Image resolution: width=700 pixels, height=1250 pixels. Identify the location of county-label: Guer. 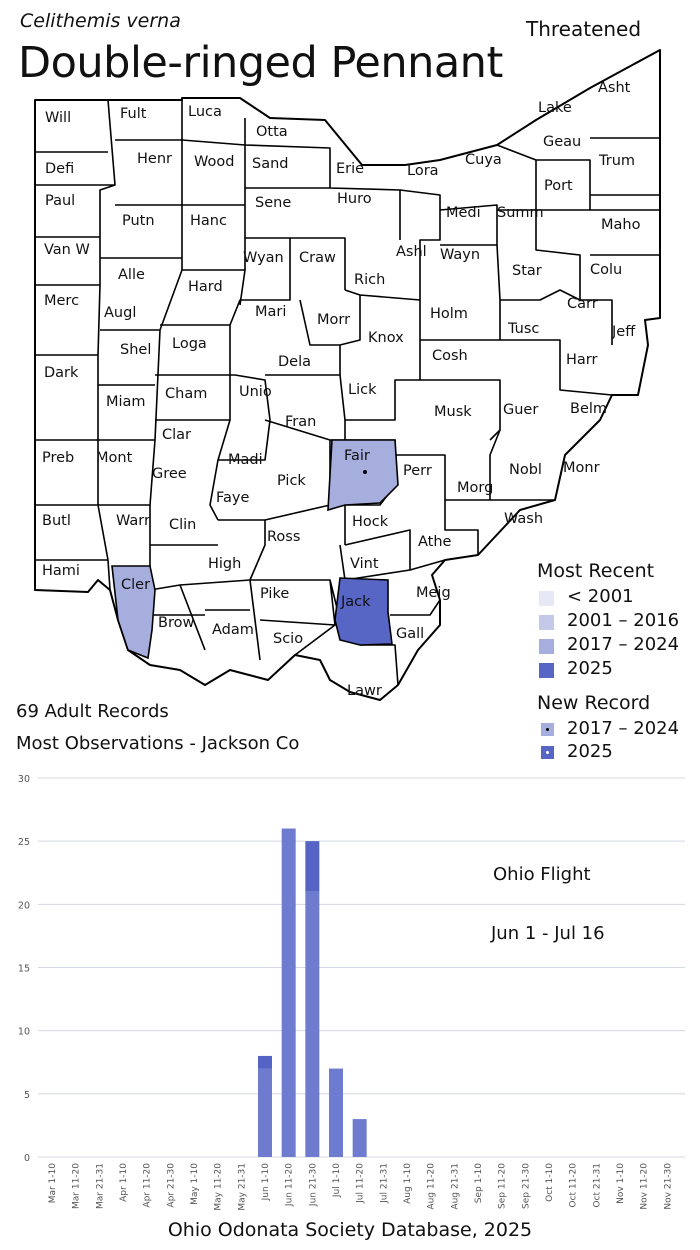
(520, 410).